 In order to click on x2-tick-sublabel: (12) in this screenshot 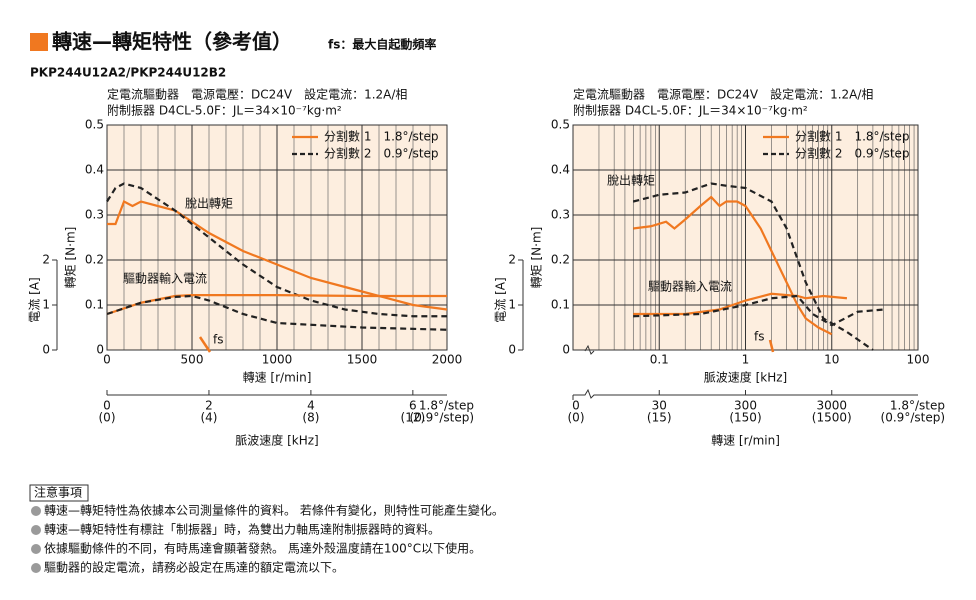, I will do `click(413, 418)`.